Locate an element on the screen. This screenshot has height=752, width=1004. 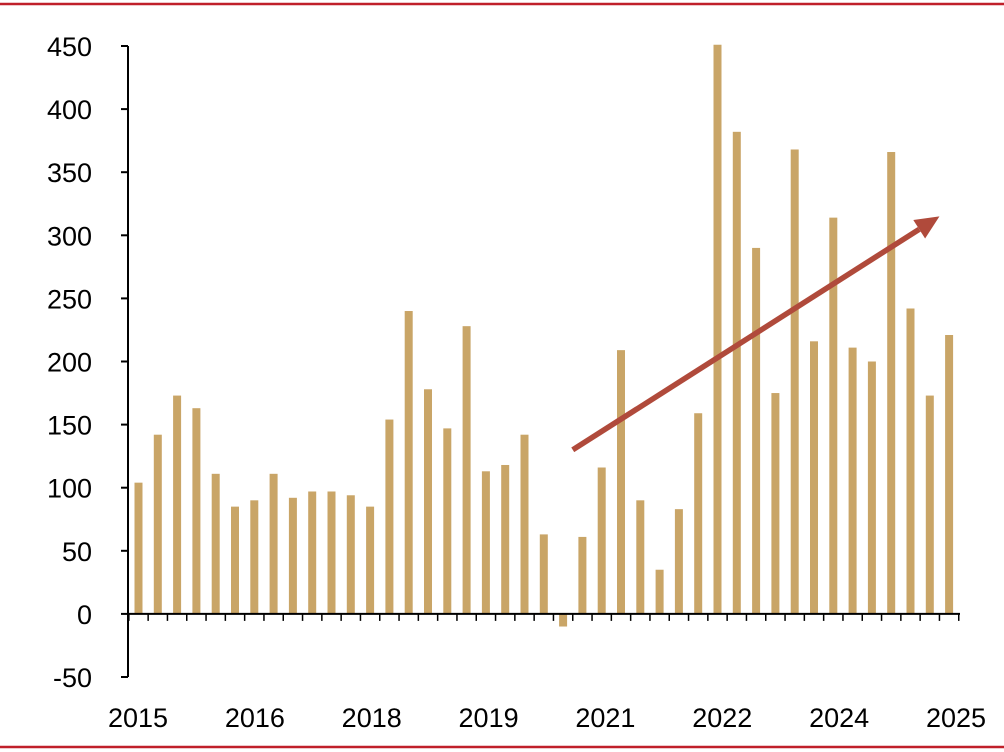
y-tick-label: 250 is located at coordinates (69, 299).